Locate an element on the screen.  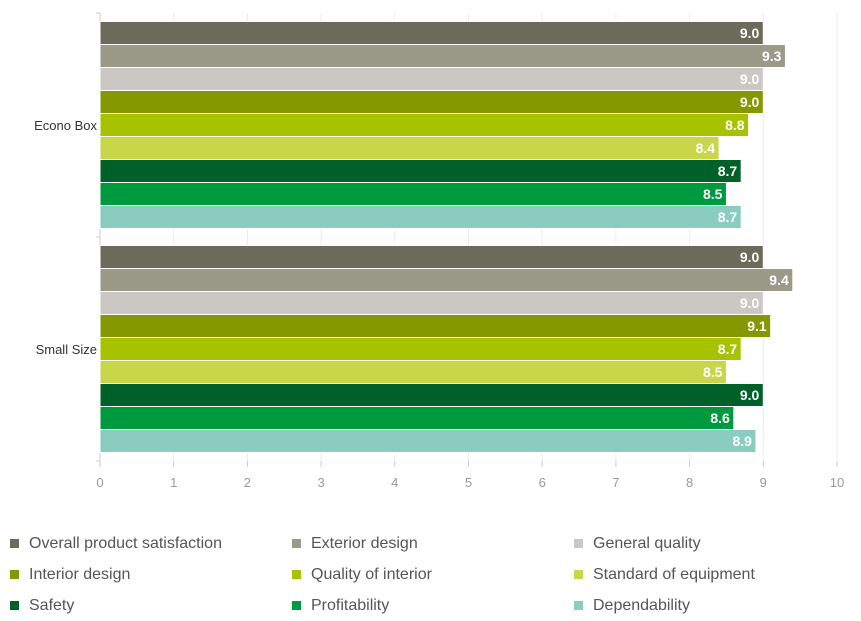
x-tick-label: 9 is located at coordinates (763, 482).